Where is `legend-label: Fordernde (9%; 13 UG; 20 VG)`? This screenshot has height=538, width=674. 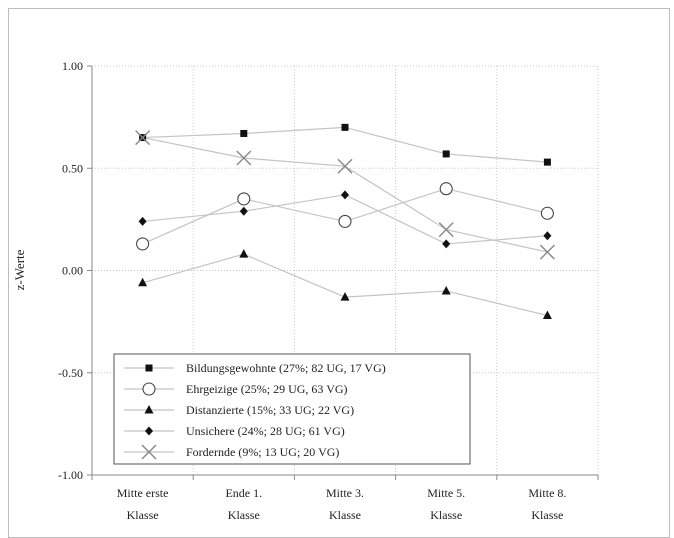
legend-label: Fordernde (9%; 13 UG; 20 VG) is located at coordinates (262, 452).